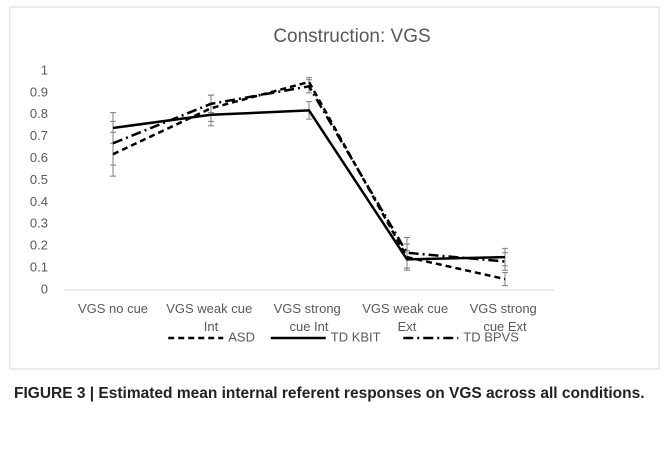  What do you see at coordinates (39, 135) in the screenshot?
I see `y-tick-label: 0.7` at bounding box center [39, 135].